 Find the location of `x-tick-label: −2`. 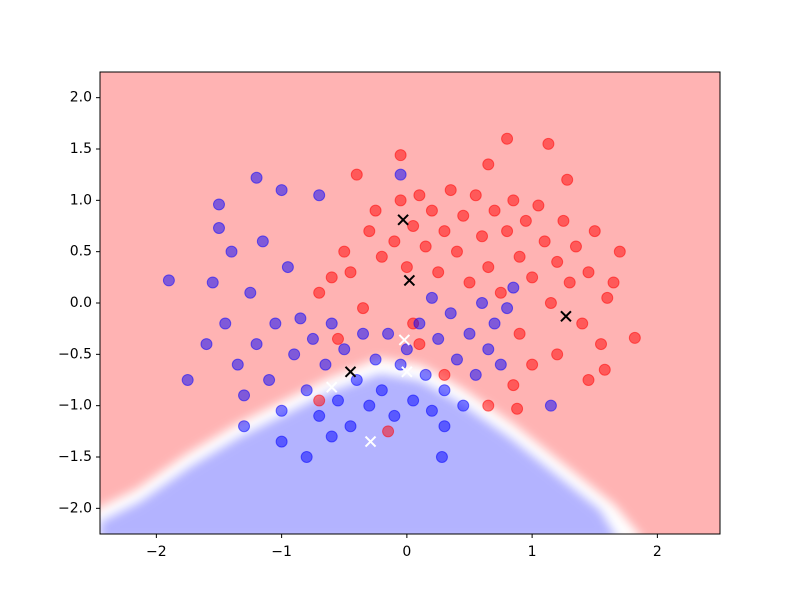

x-tick-label: −2 is located at coordinates (156, 552).